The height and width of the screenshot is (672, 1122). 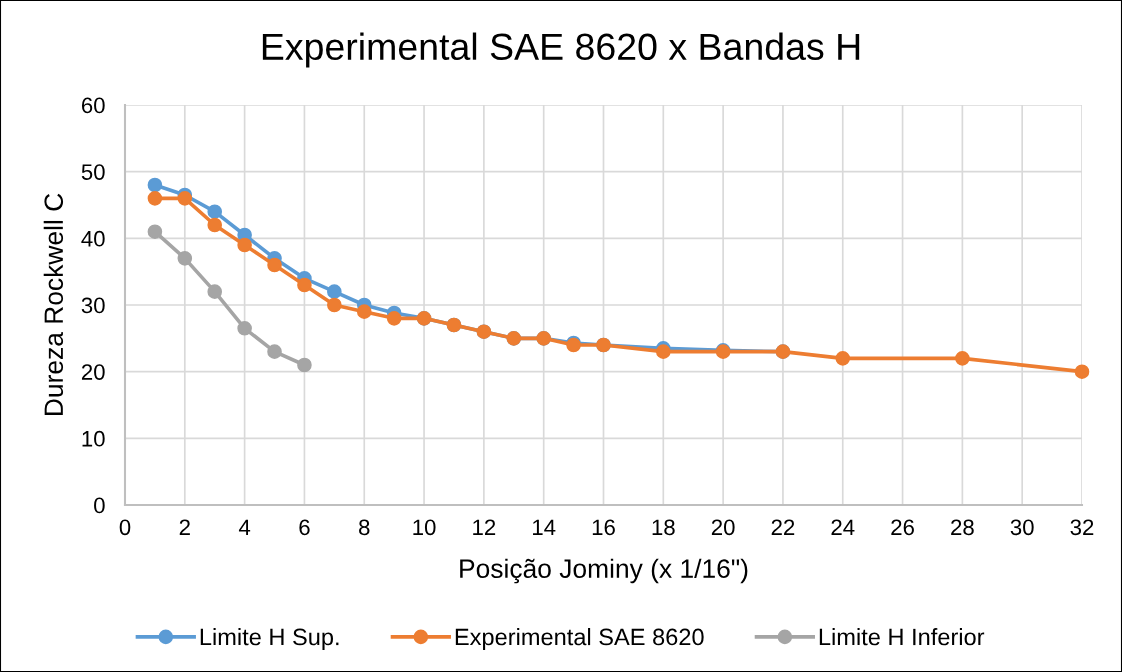 What do you see at coordinates (93, 438) in the screenshot?
I see `y-tick-label: 10` at bounding box center [93, 438].